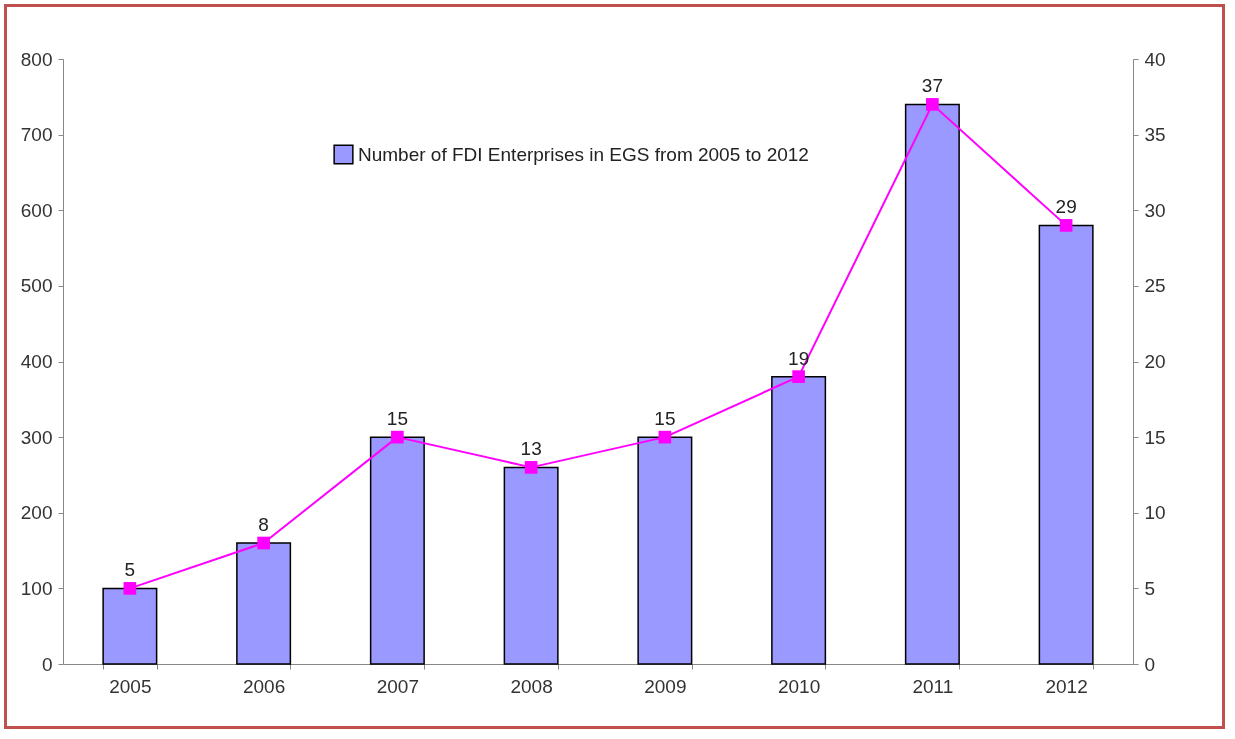  What do you see at coordinates (1066, 207) in the screenshot?
I see `data-label: 29` at bounding box center [1066, 207].